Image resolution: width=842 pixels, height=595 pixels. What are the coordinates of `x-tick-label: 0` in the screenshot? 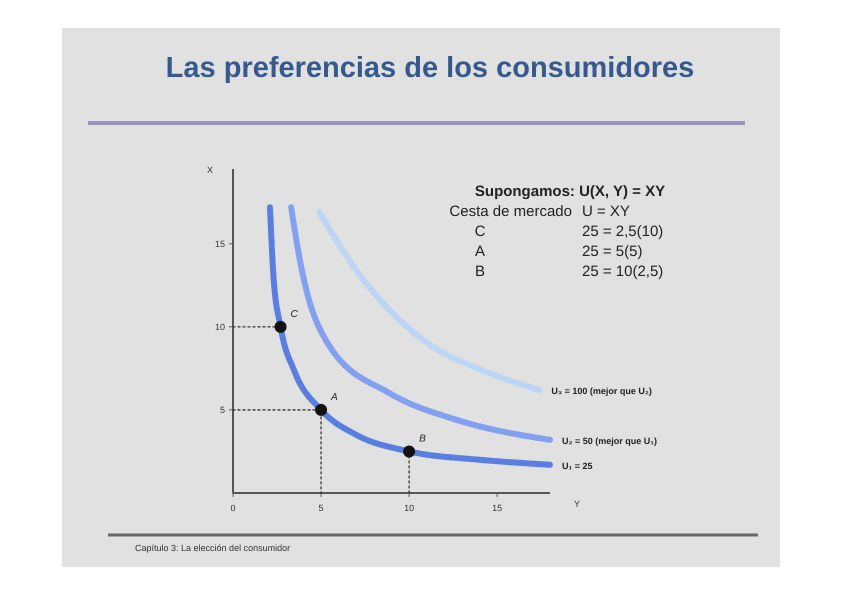 It's located at (233, 508).